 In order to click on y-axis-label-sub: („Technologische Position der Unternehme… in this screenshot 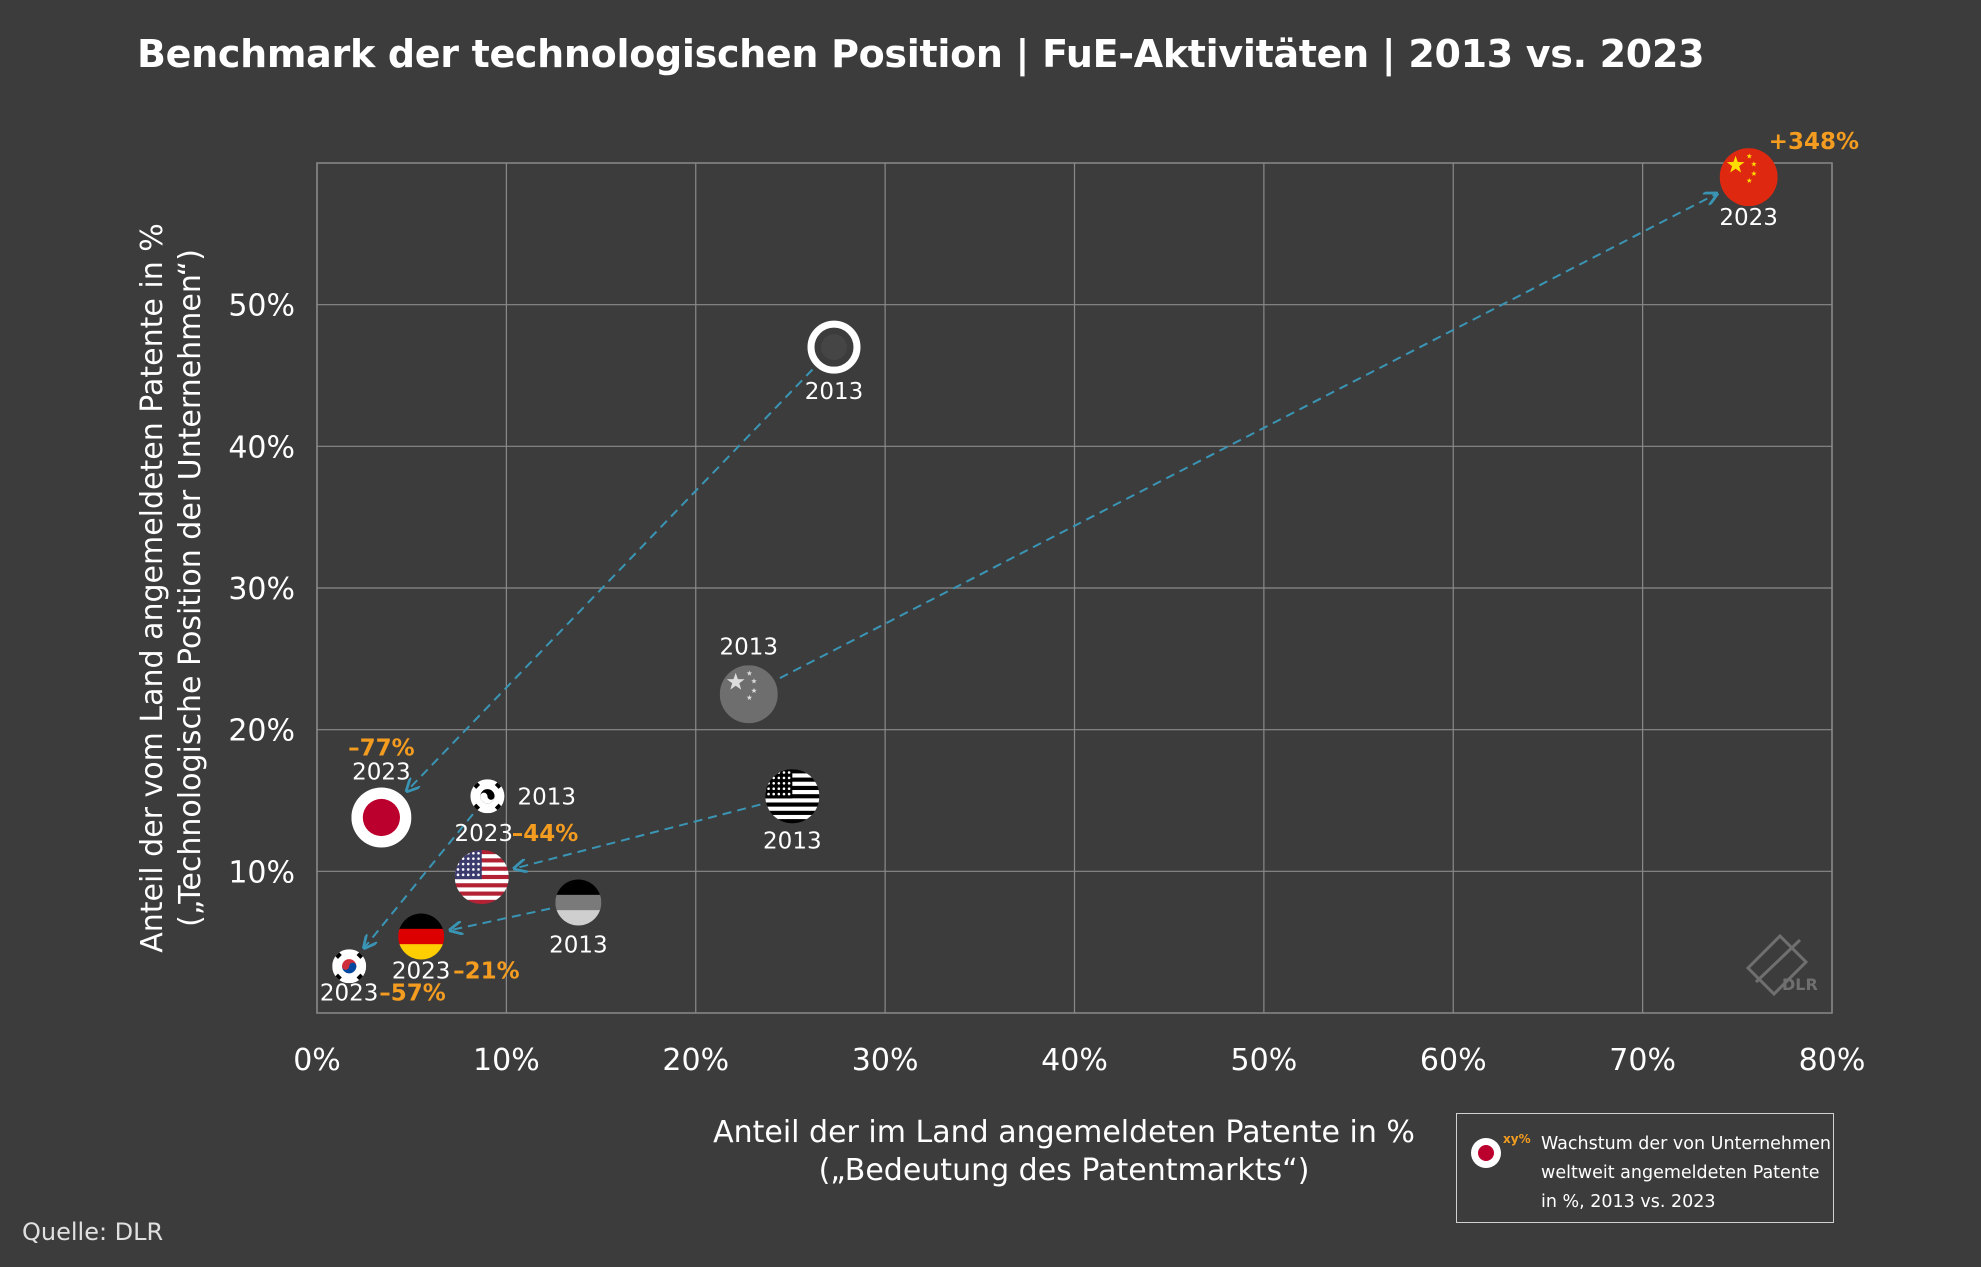, I will do `click(190, 588)`.